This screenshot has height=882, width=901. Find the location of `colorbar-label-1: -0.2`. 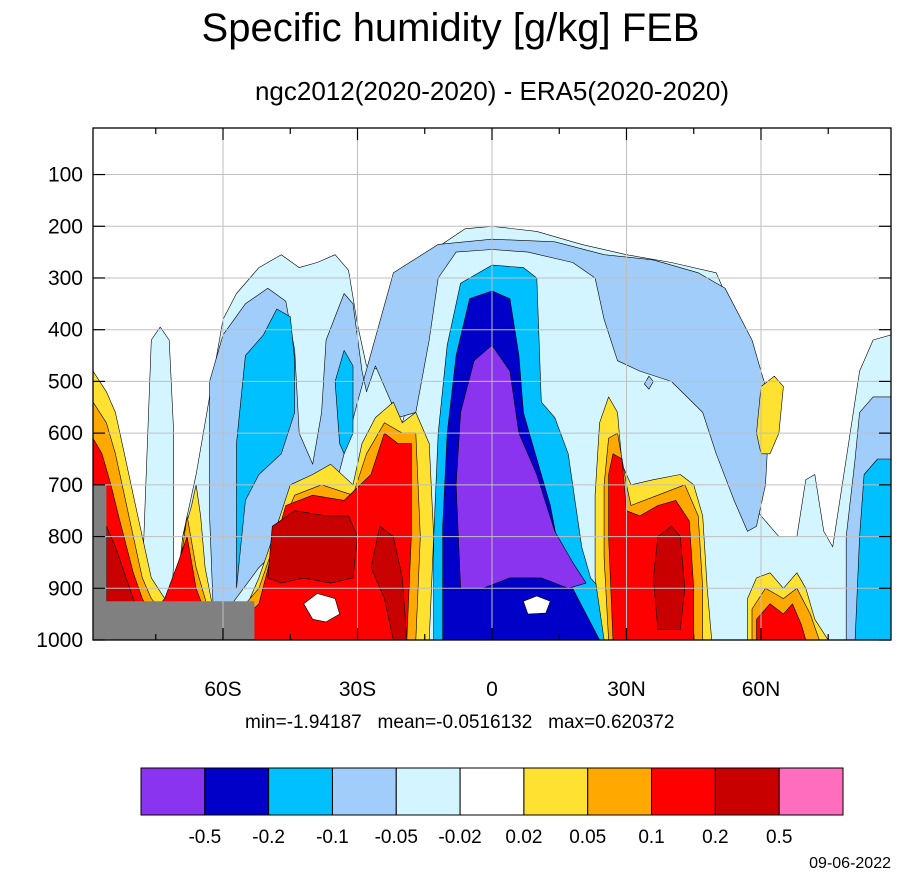

colorbar-label-1: -0.2 is located at coordinates (268, 837).